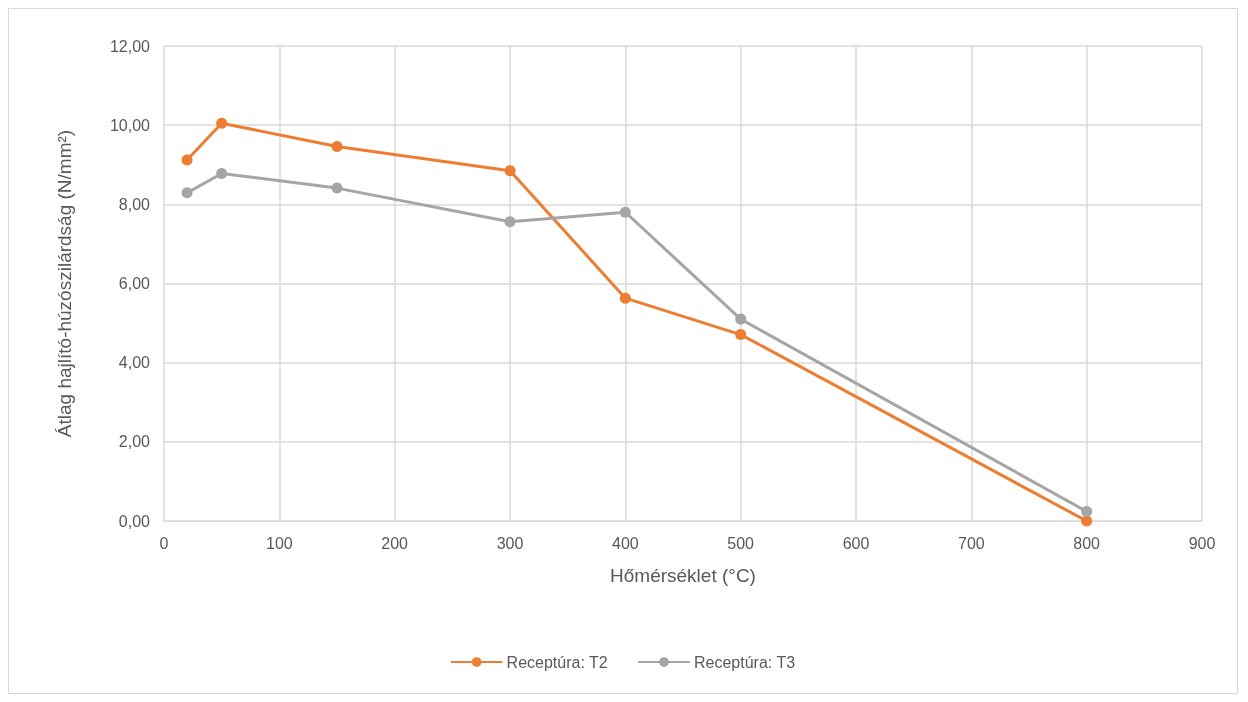 This screenshot has width=1248, height=702. I want to click on x-tick-label: 100, so click(279, 543).